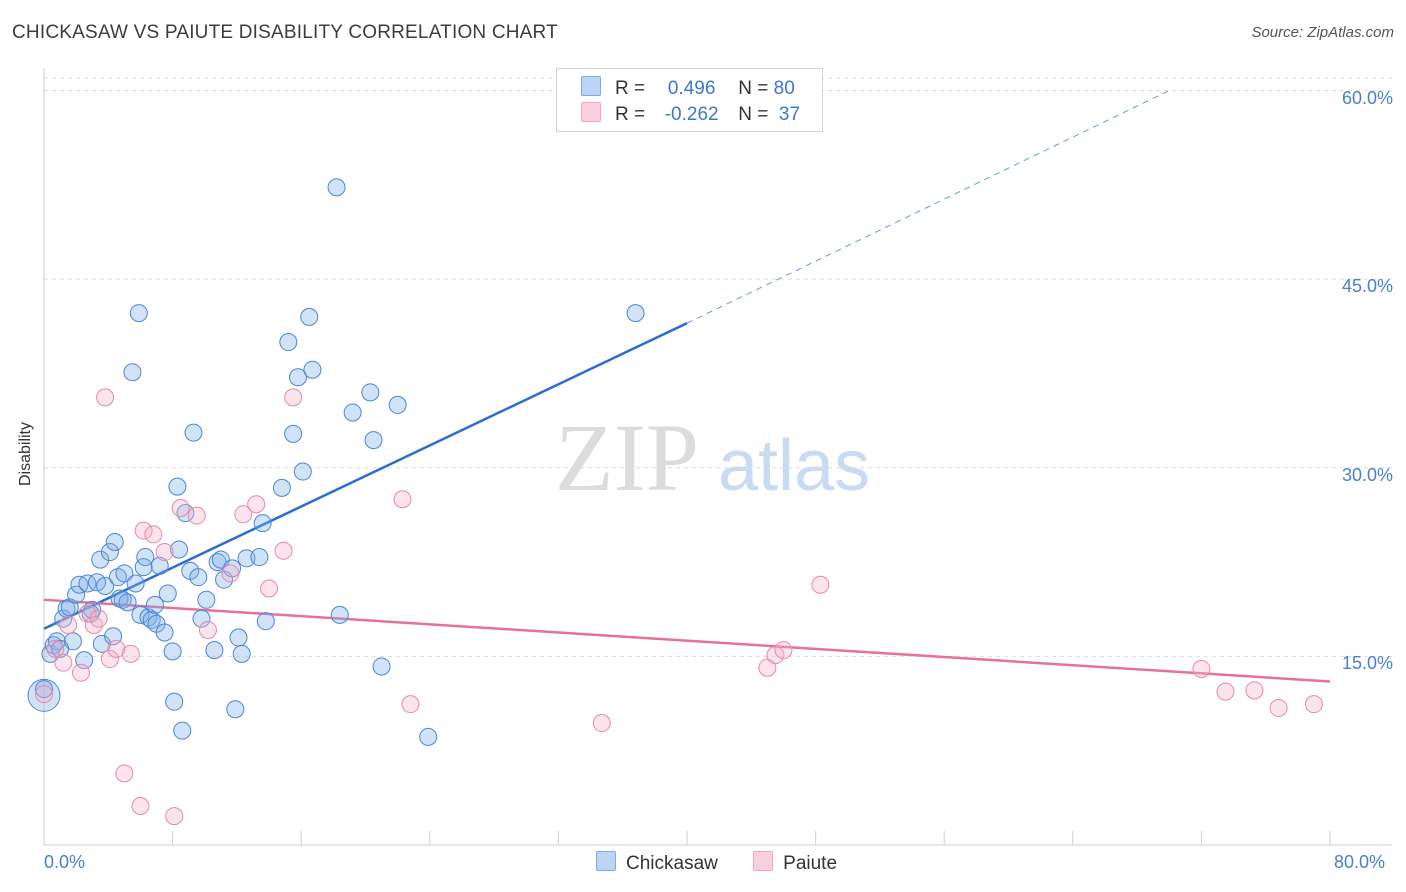 The image size is (1406, 892). Describe the element at coordinates (627, 457) in the screenshot. I see `watermark-zip: ZIP` at that location.